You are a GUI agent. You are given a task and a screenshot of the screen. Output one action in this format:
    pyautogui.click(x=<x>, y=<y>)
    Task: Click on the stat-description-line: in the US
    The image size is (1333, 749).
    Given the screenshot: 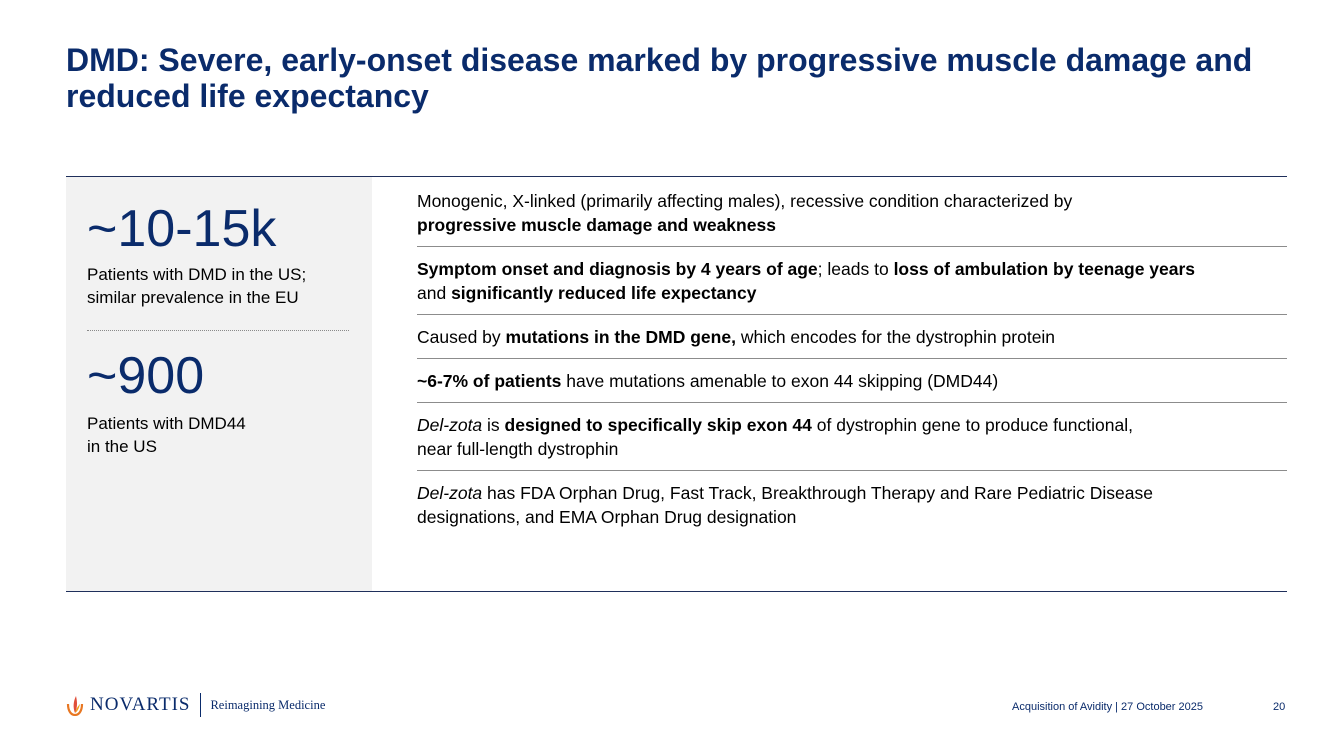 What is the action you would take?
    pyautogui.click(x=122, y=446)
    